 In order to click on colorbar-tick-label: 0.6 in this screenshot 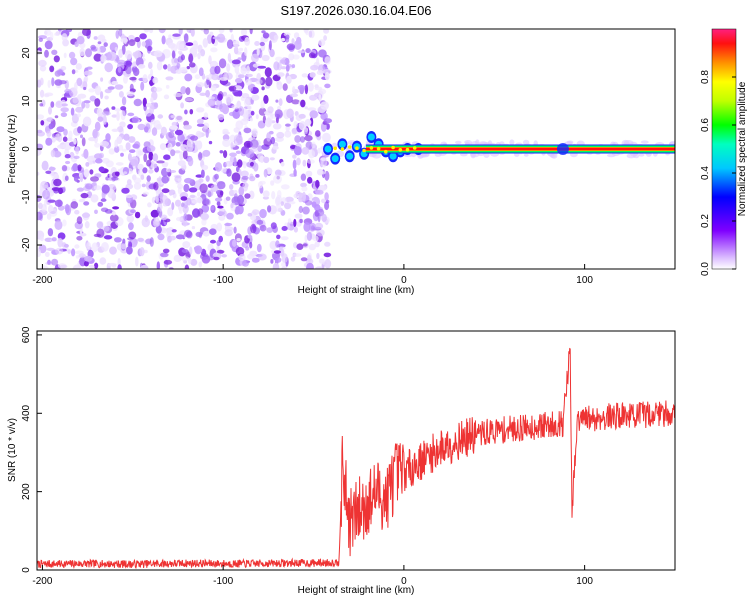, I will do `click(705, 125)`.